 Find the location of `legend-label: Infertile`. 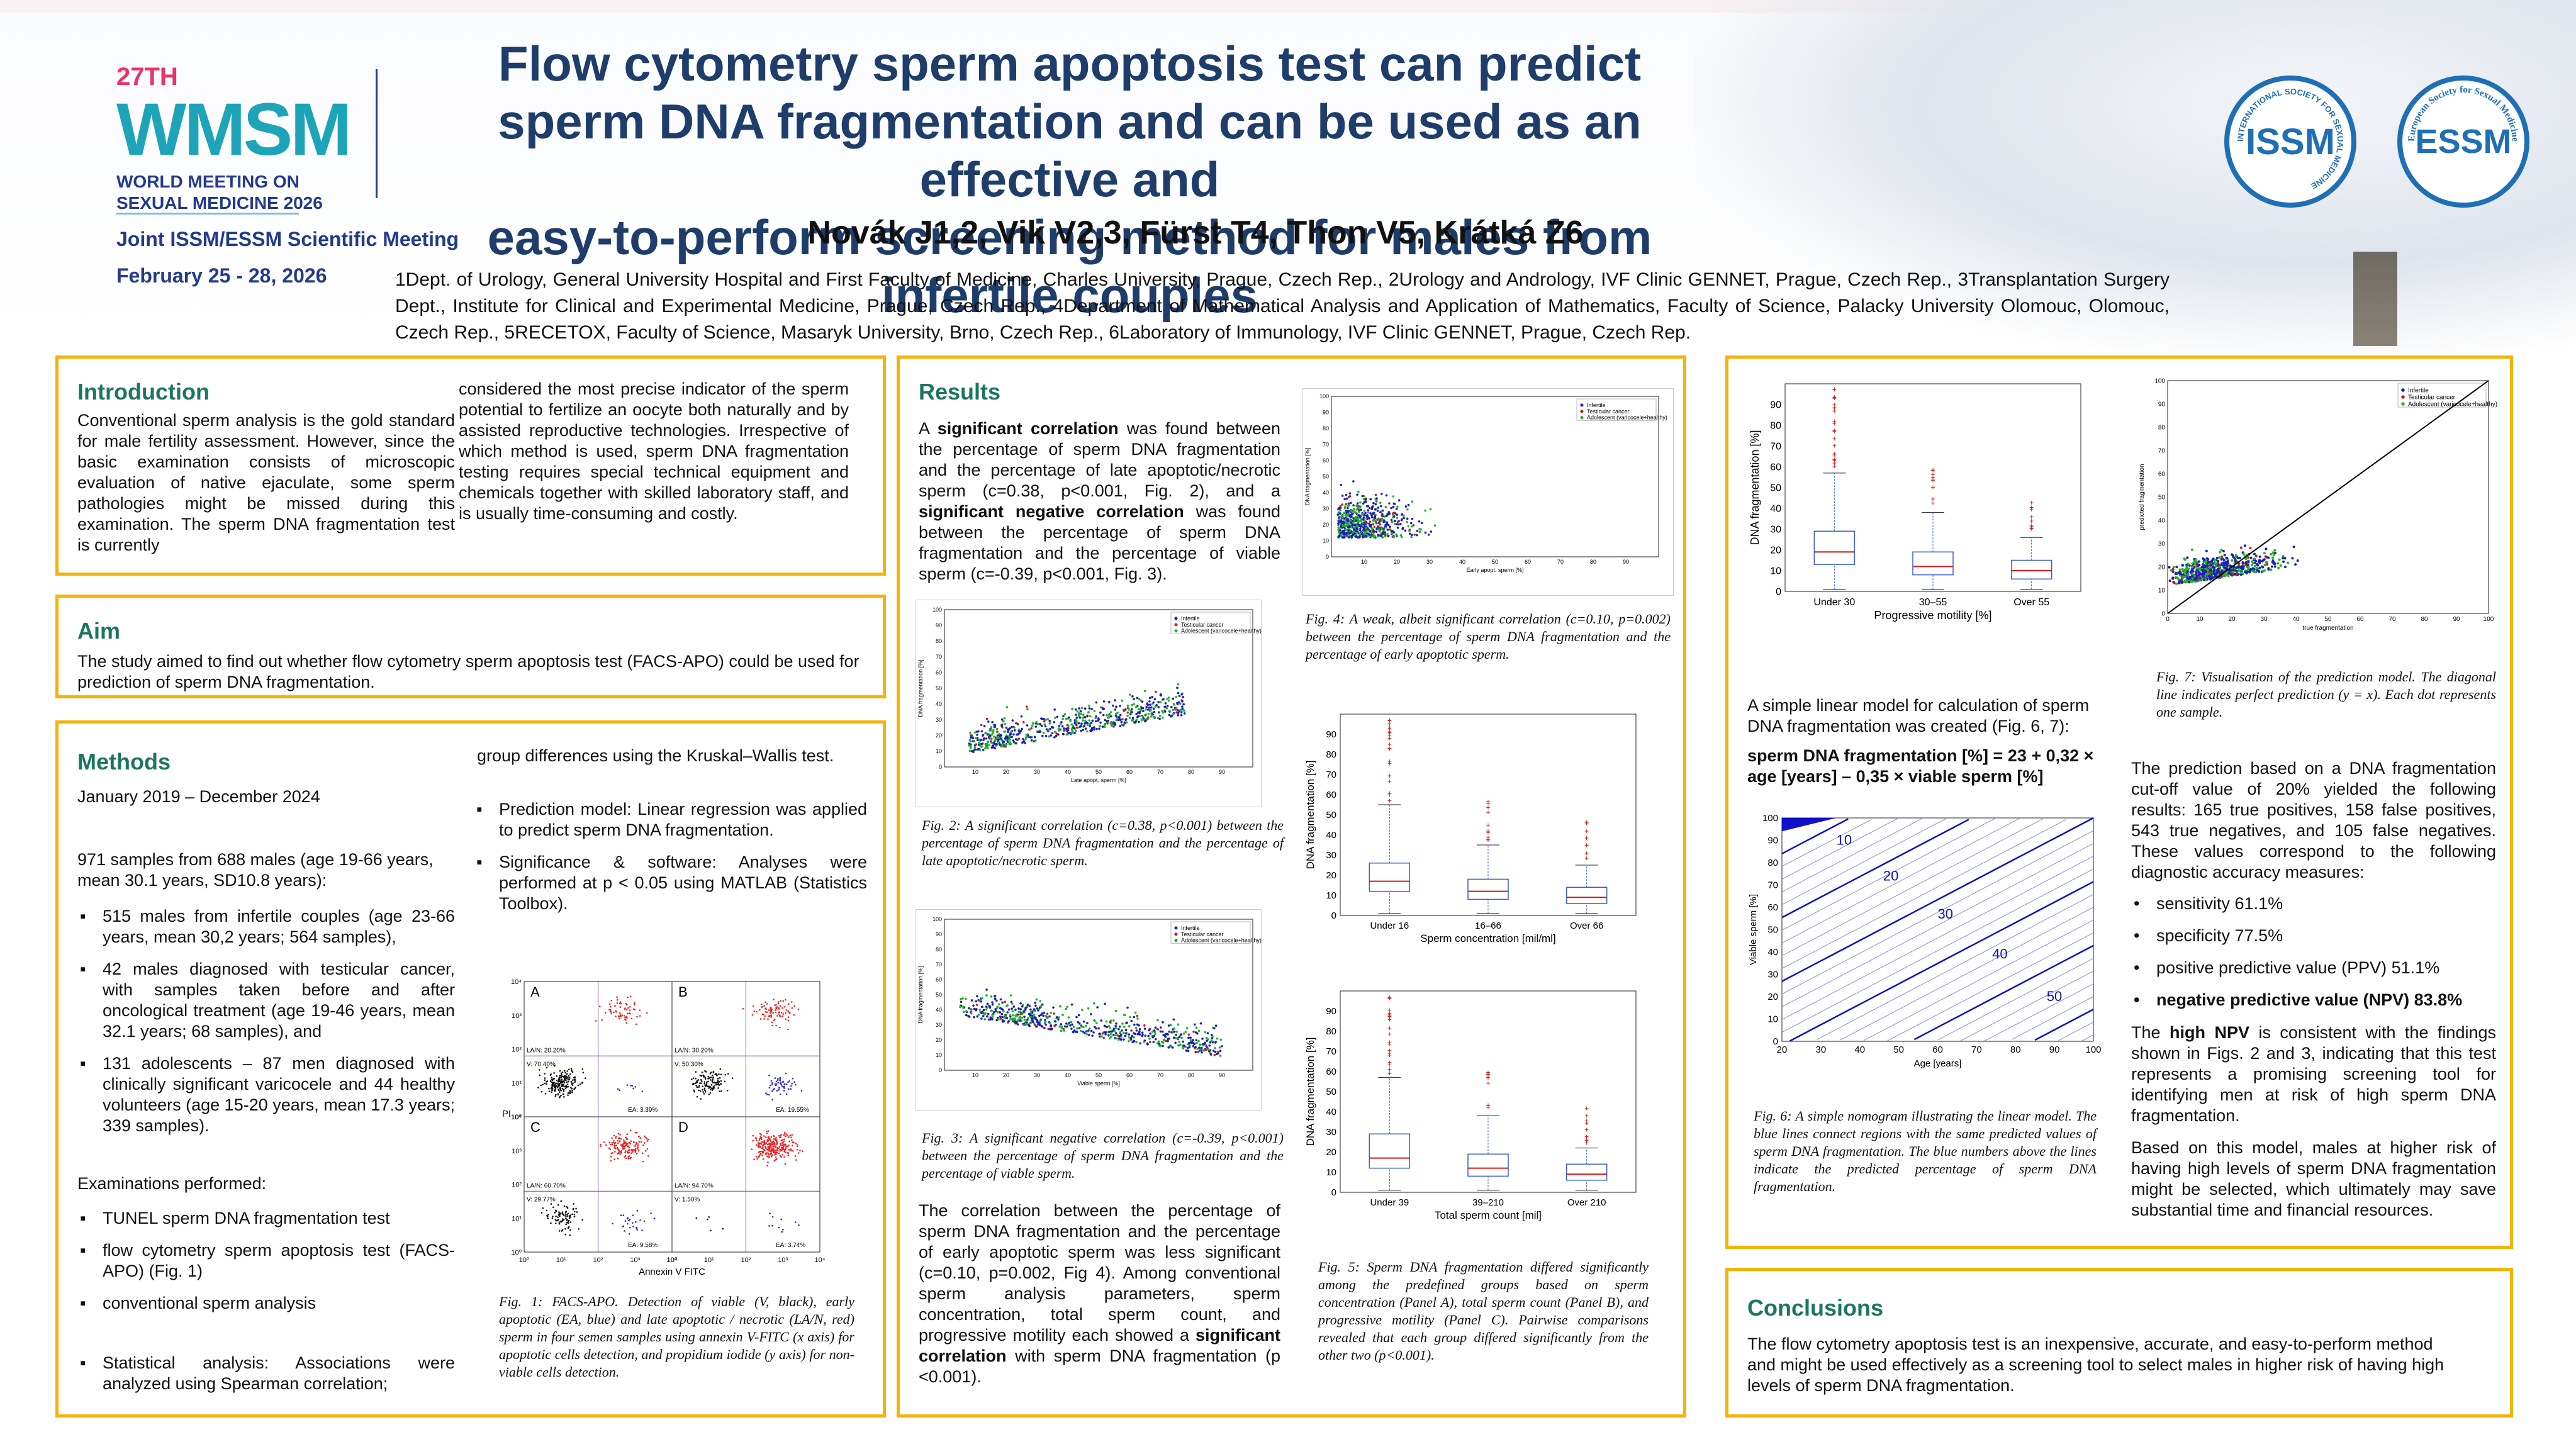

legend-label: Infertile is located at coordinates (1190, 618).